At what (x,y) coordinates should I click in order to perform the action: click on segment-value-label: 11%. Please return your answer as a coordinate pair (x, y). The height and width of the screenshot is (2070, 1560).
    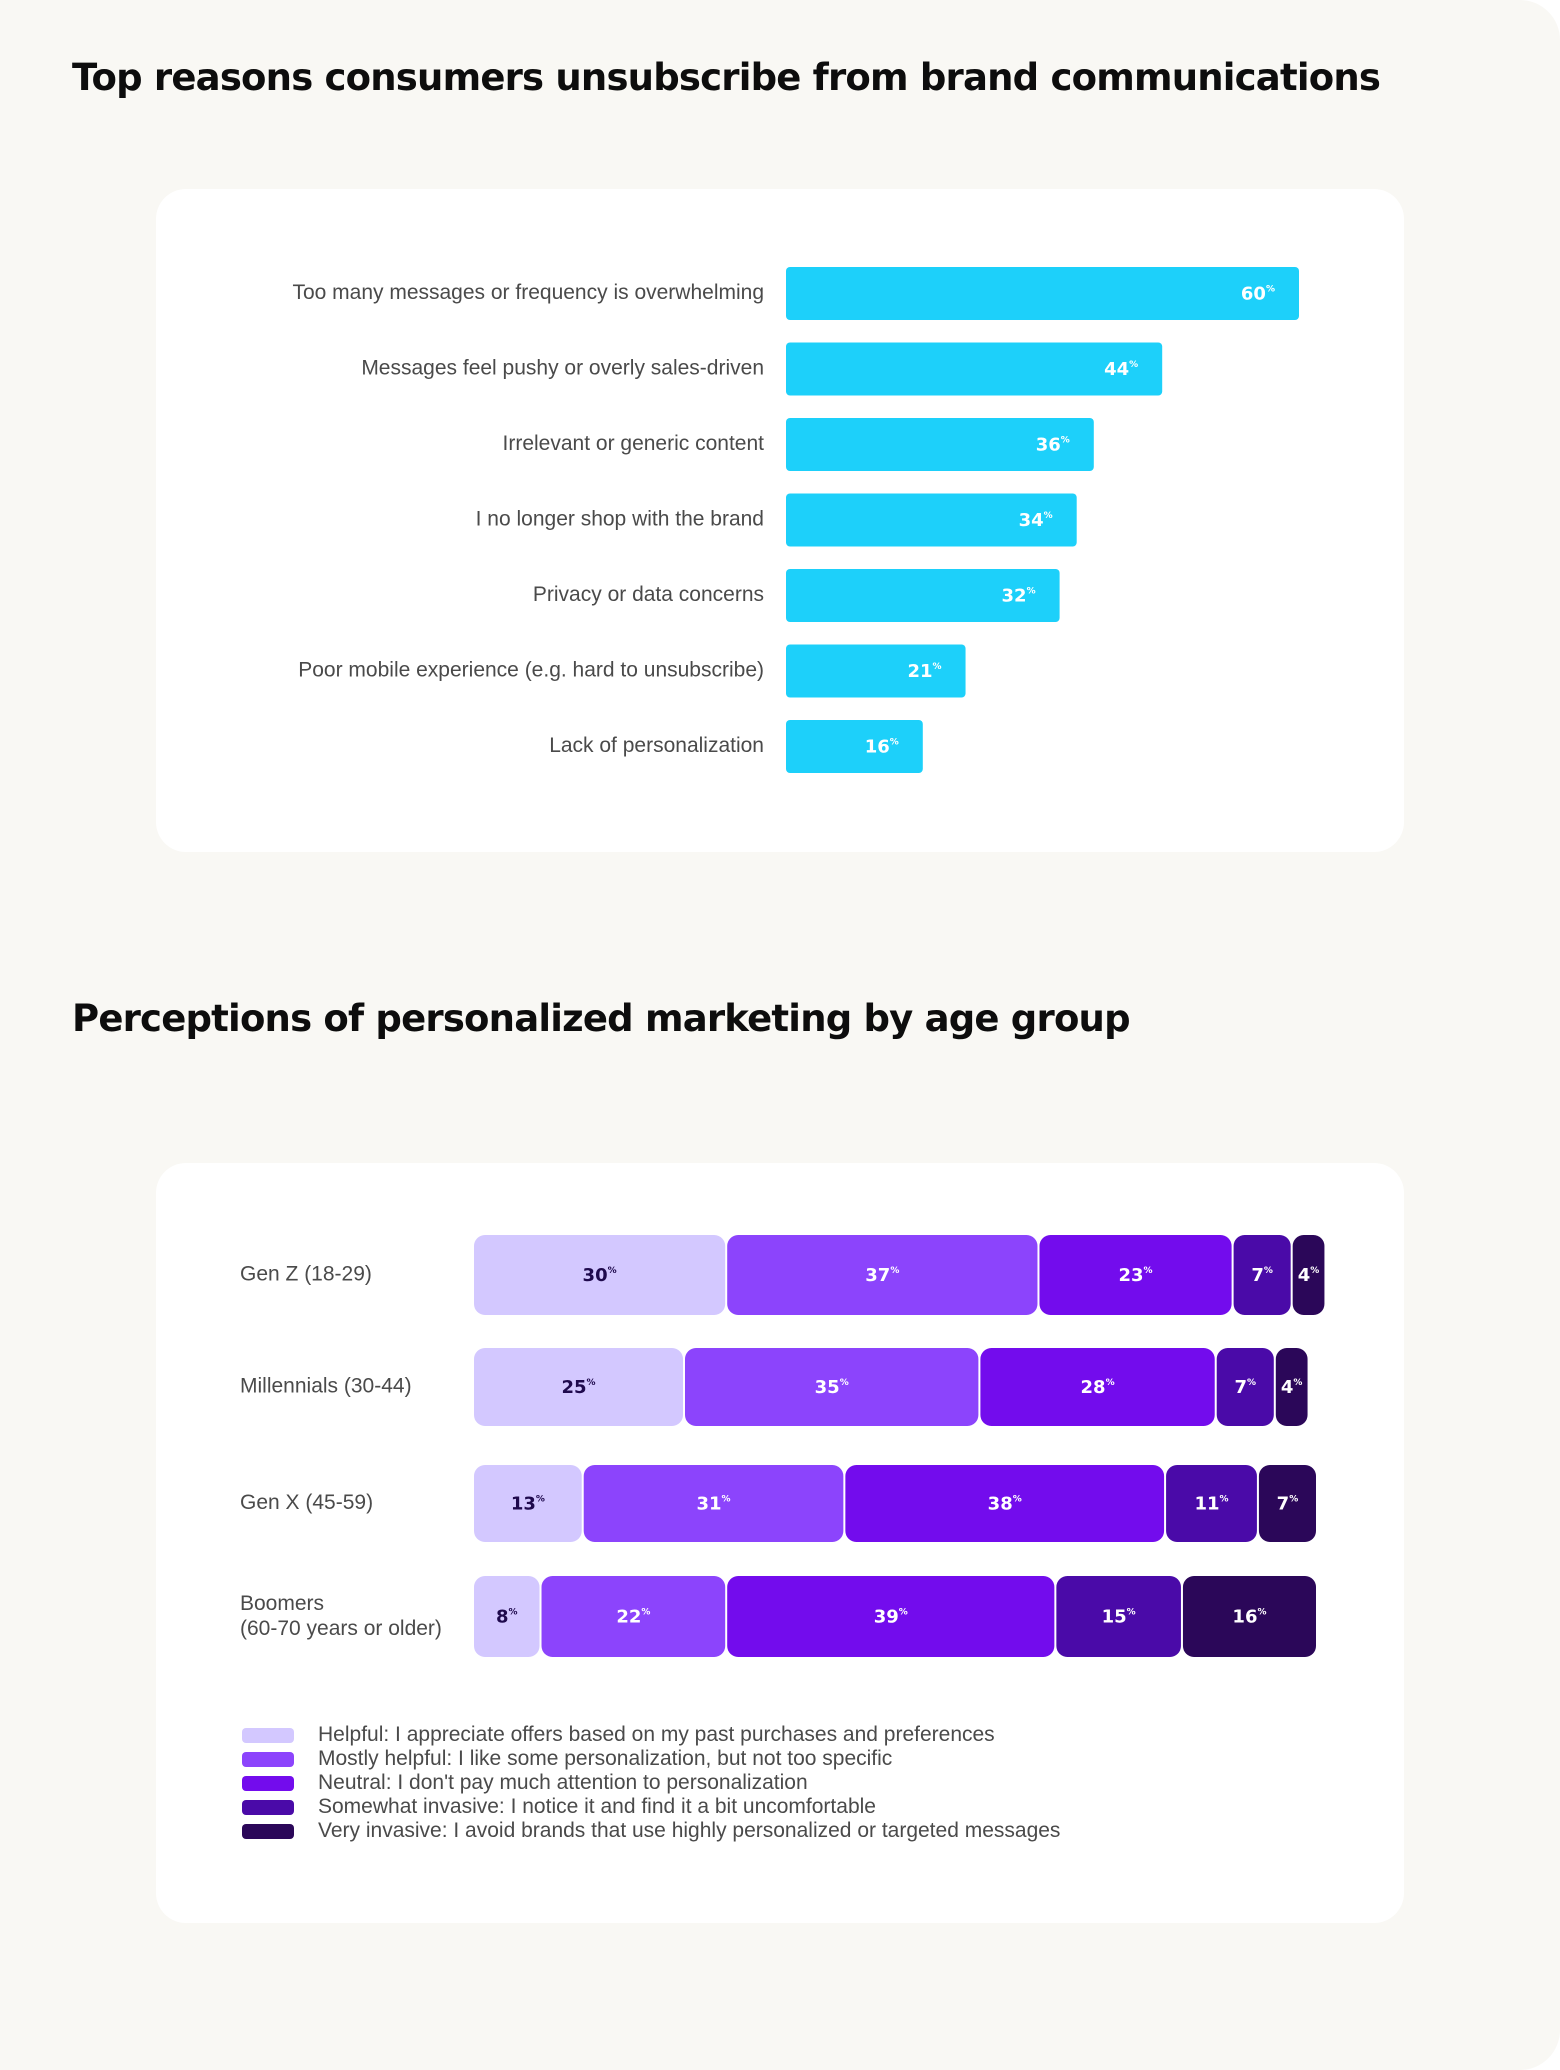
    Looking at the image, I should click on (1211, 1504).